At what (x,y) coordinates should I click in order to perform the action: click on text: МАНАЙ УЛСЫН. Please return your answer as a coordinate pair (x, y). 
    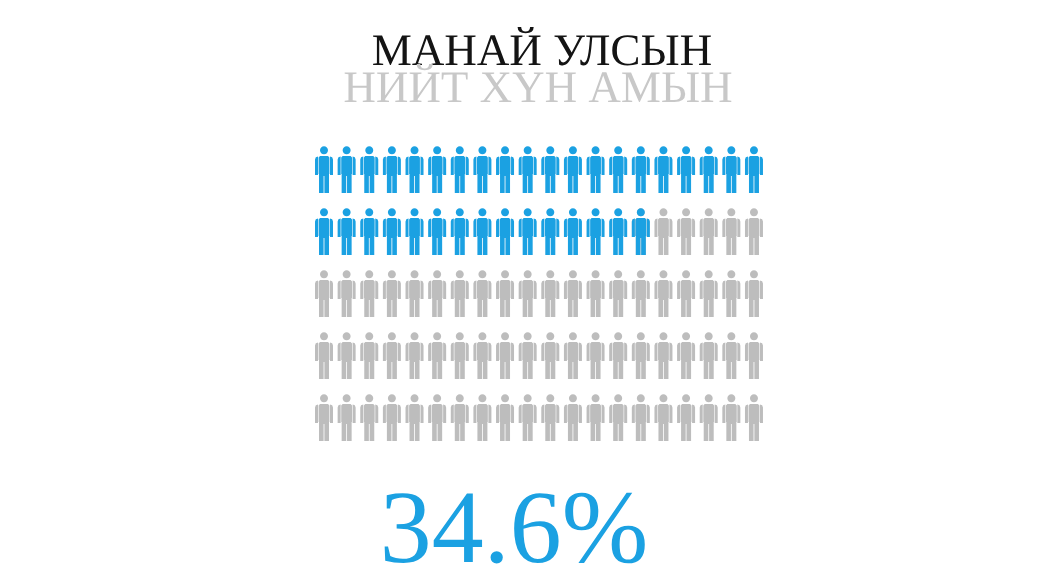
    Looking at the image, I should click on (542, 46).